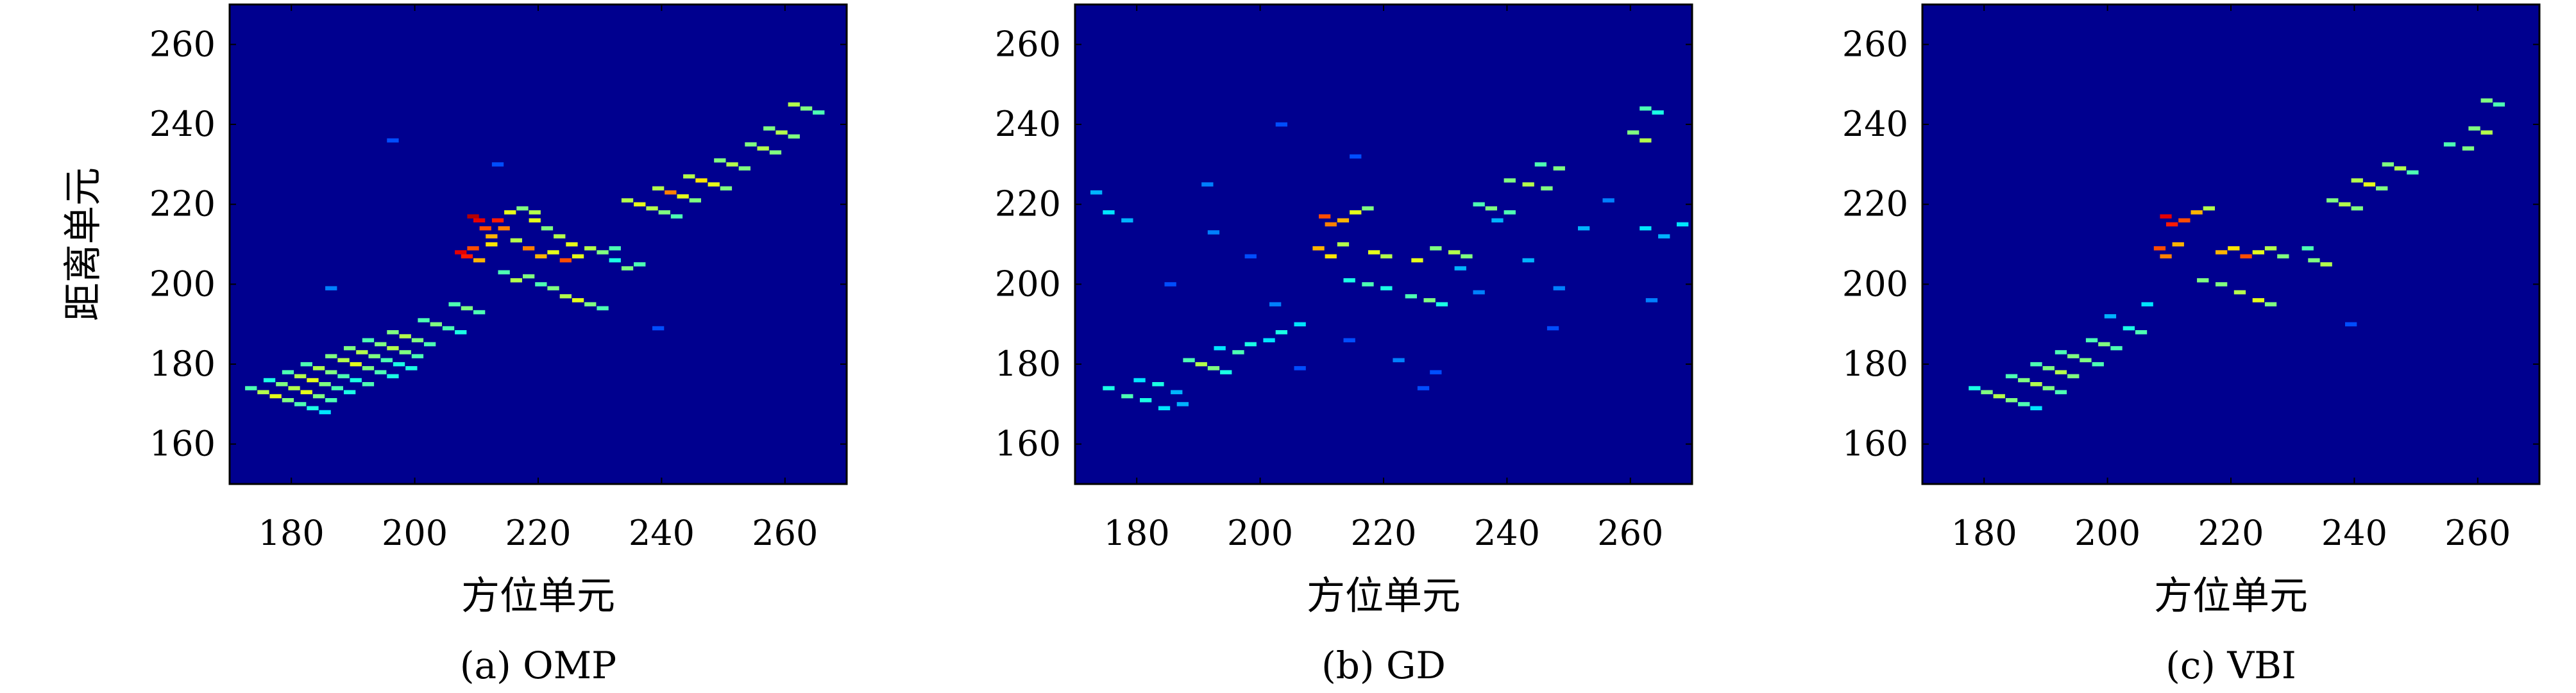 This screenshot has width=2576, height=693. What do you see at coordinates (182, 44) in the screenshot?
I see `y-tick-label: 260` at bounding box center [182, 44].